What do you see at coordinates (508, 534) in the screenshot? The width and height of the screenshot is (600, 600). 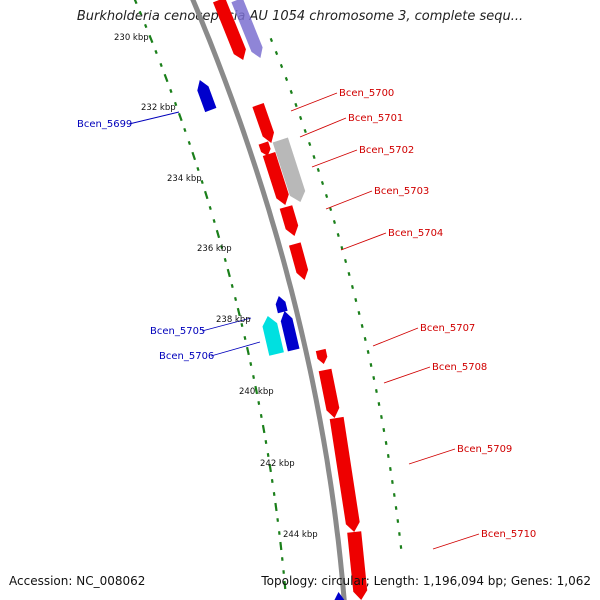 I see `gene-label-forward: Bcen_5710` at bounding box center [508, 534].